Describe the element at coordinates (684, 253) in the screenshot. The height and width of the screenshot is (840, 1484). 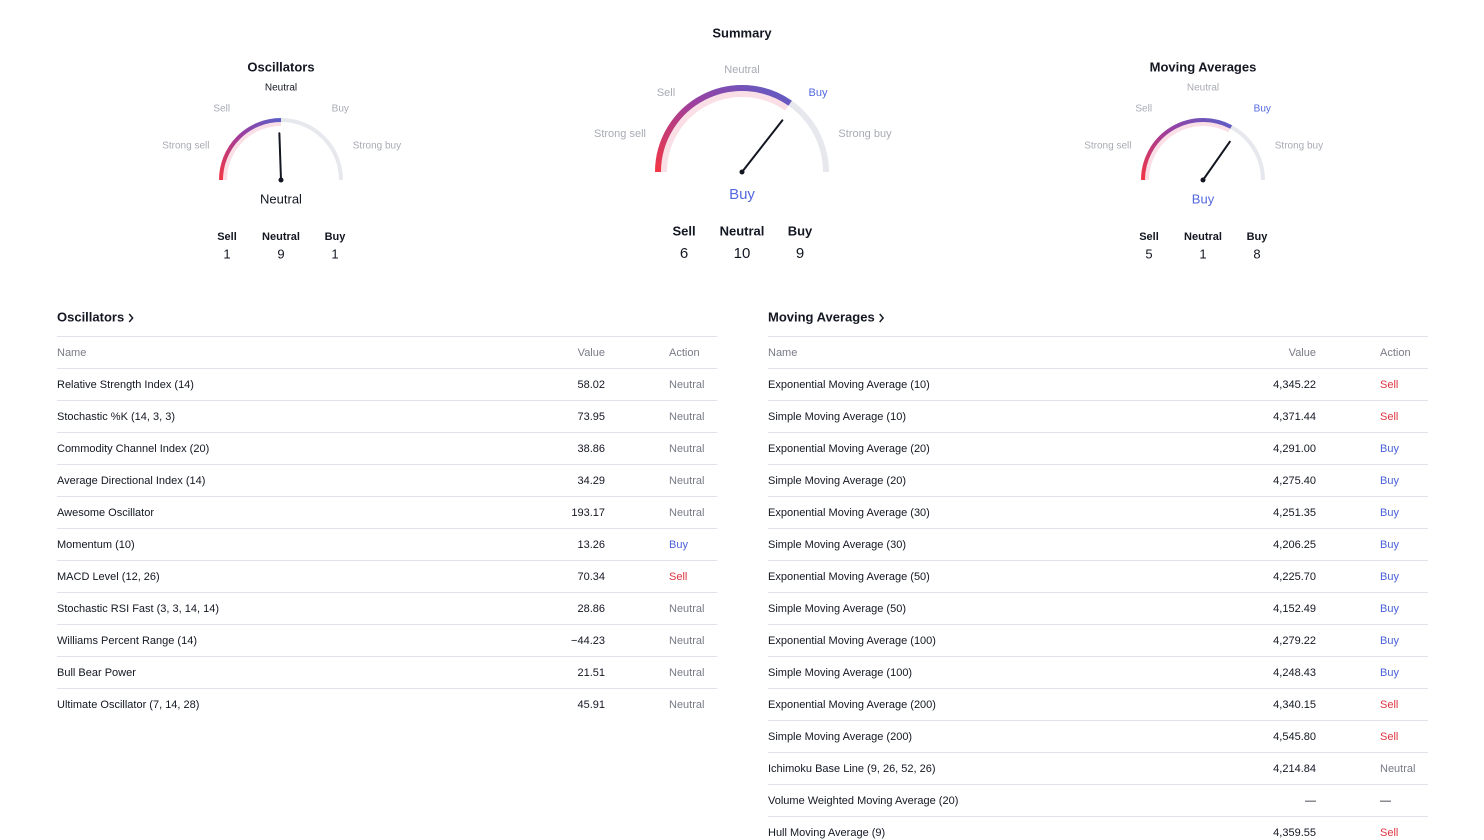
I see `count-value: 6` at that location.